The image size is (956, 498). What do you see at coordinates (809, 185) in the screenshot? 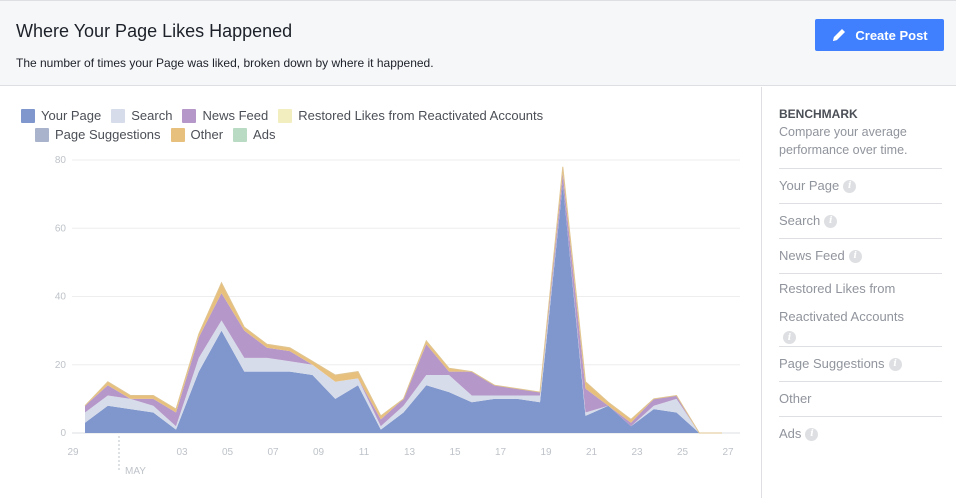
I see `benchmark-item-label: Your Page` at bounding box center [809, 185].